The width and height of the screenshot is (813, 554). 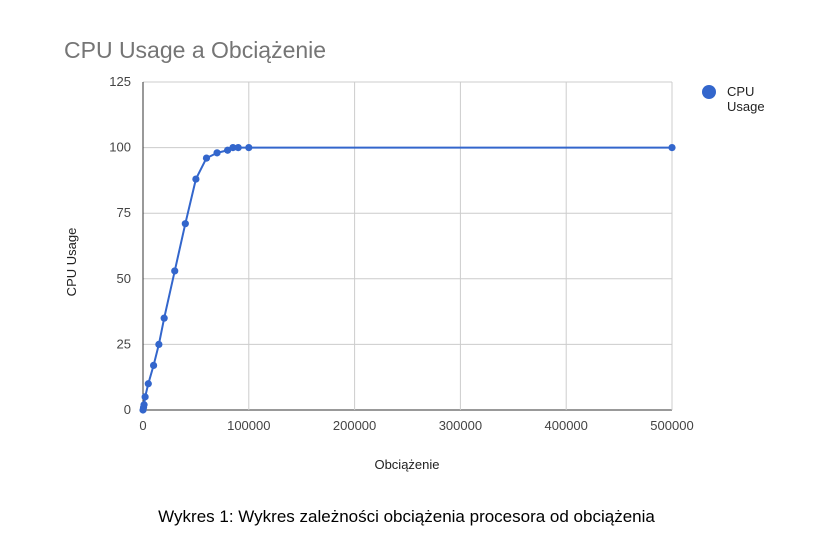 I want to click on y-axis-label: CPU Usage, so click(x=71, y=262).